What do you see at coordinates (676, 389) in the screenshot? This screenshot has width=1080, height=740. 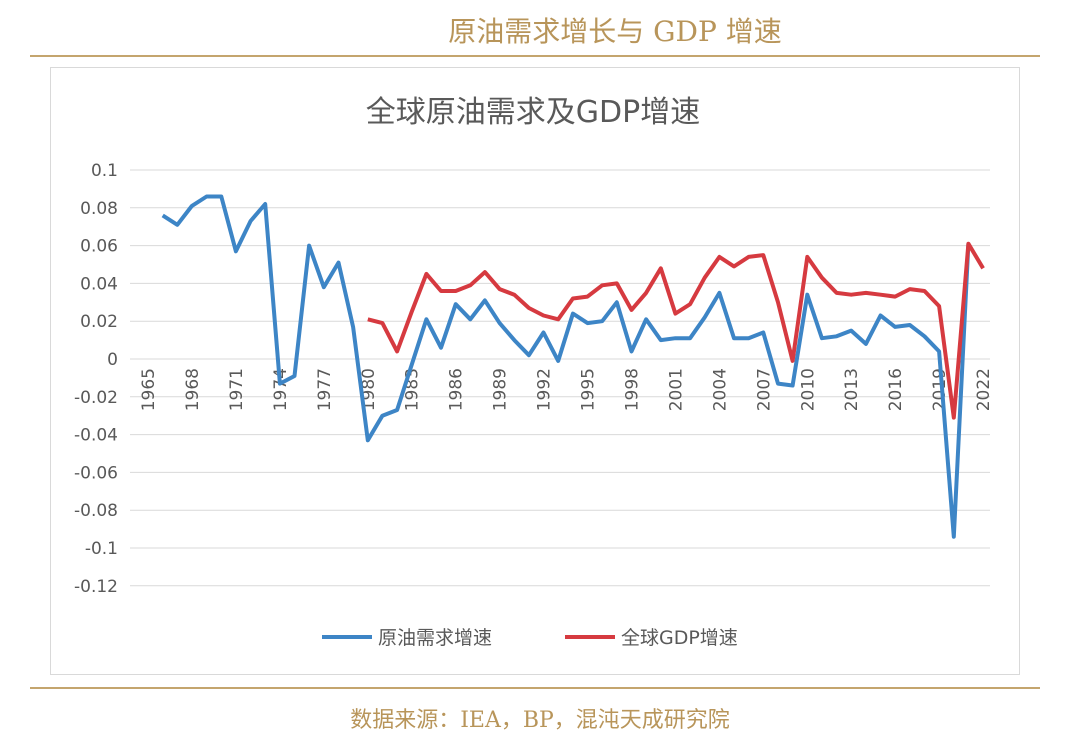 I see `x-tick-label: 2001` at bounding box center [676, 389].